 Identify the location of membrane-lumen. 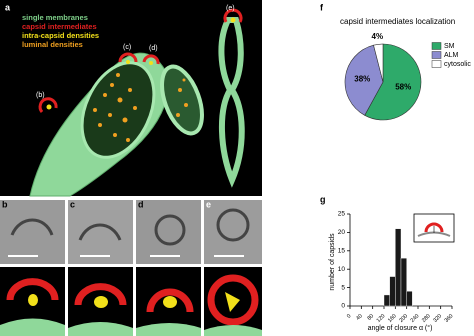
(118, 110).